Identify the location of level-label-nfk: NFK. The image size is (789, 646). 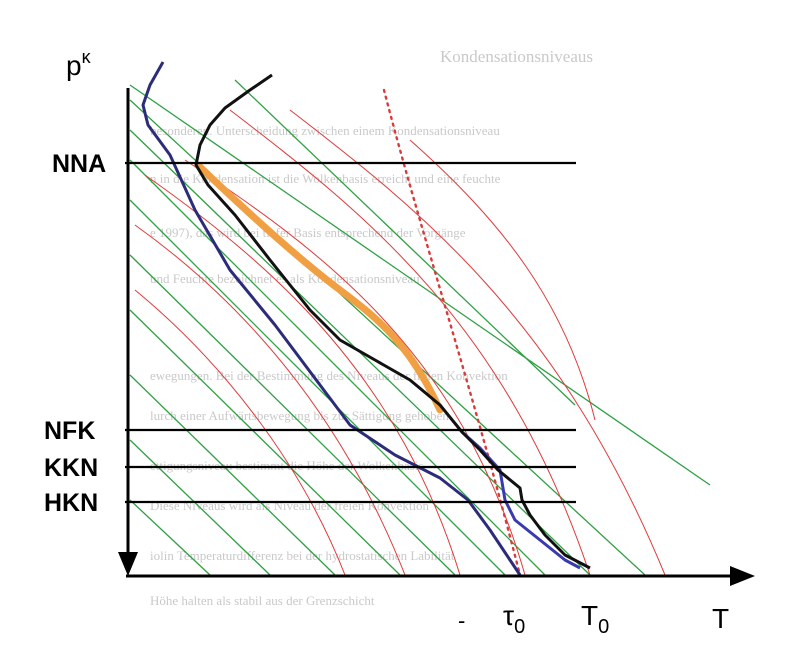
(69, 431).